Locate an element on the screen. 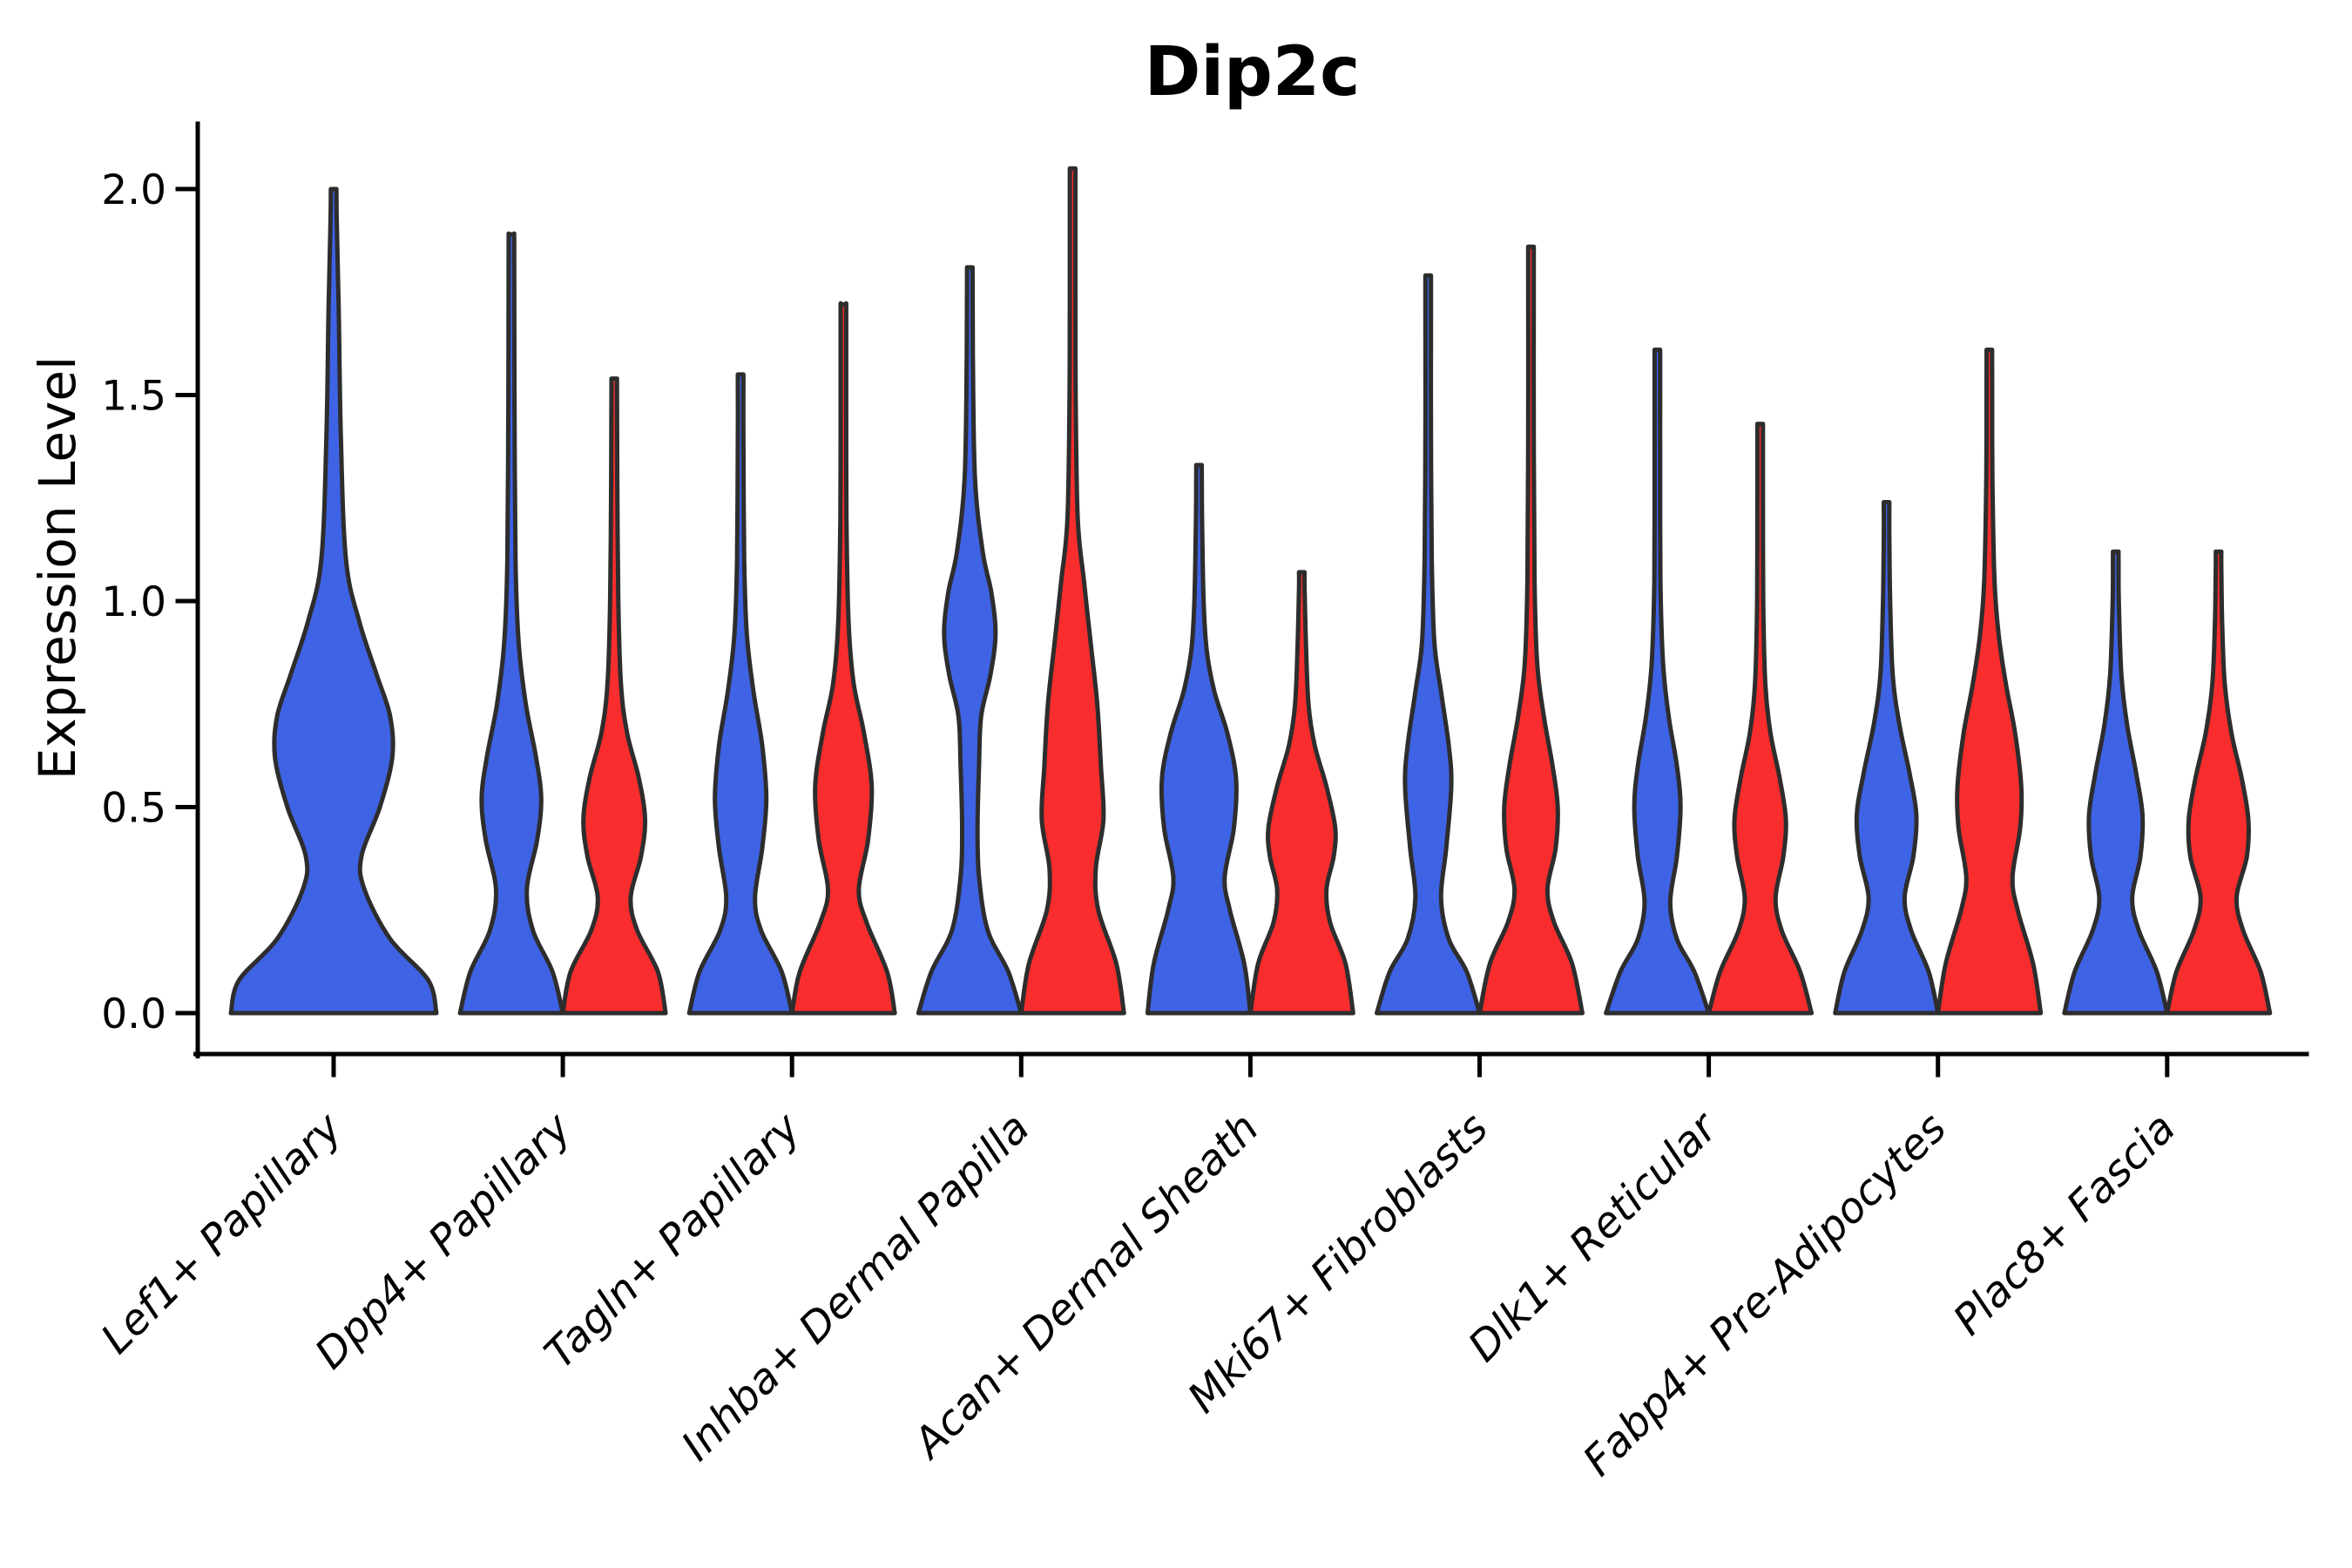 The image size is (2352, 1568). violin-dlk1-reticular-blue is located at coordinates (1658, 682).